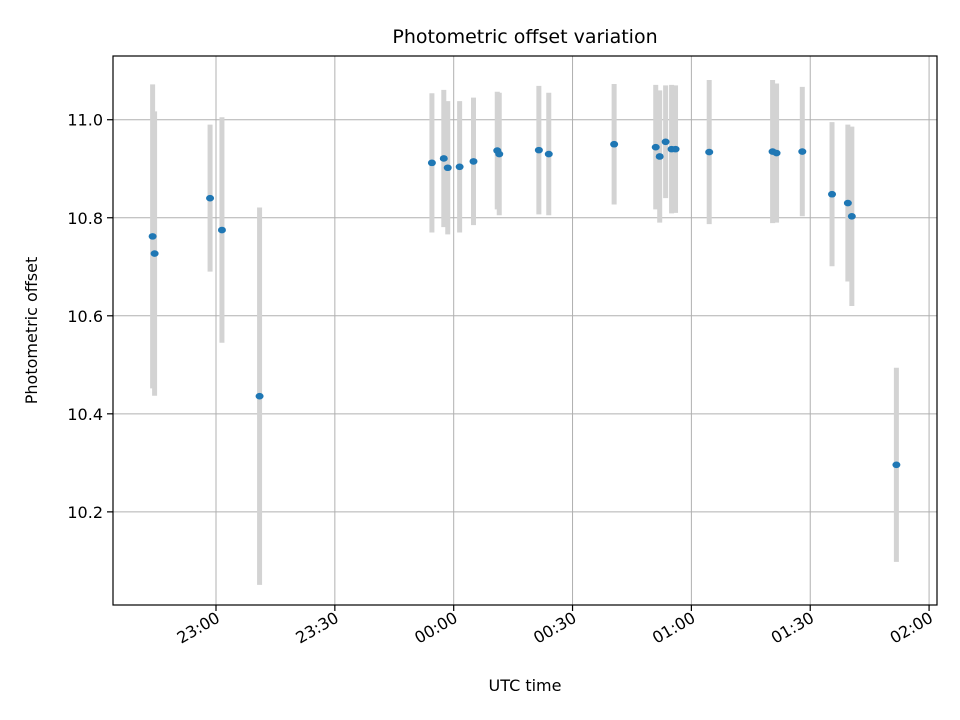  I want to click on x-tick-label: 00:00, so click(435, 628).